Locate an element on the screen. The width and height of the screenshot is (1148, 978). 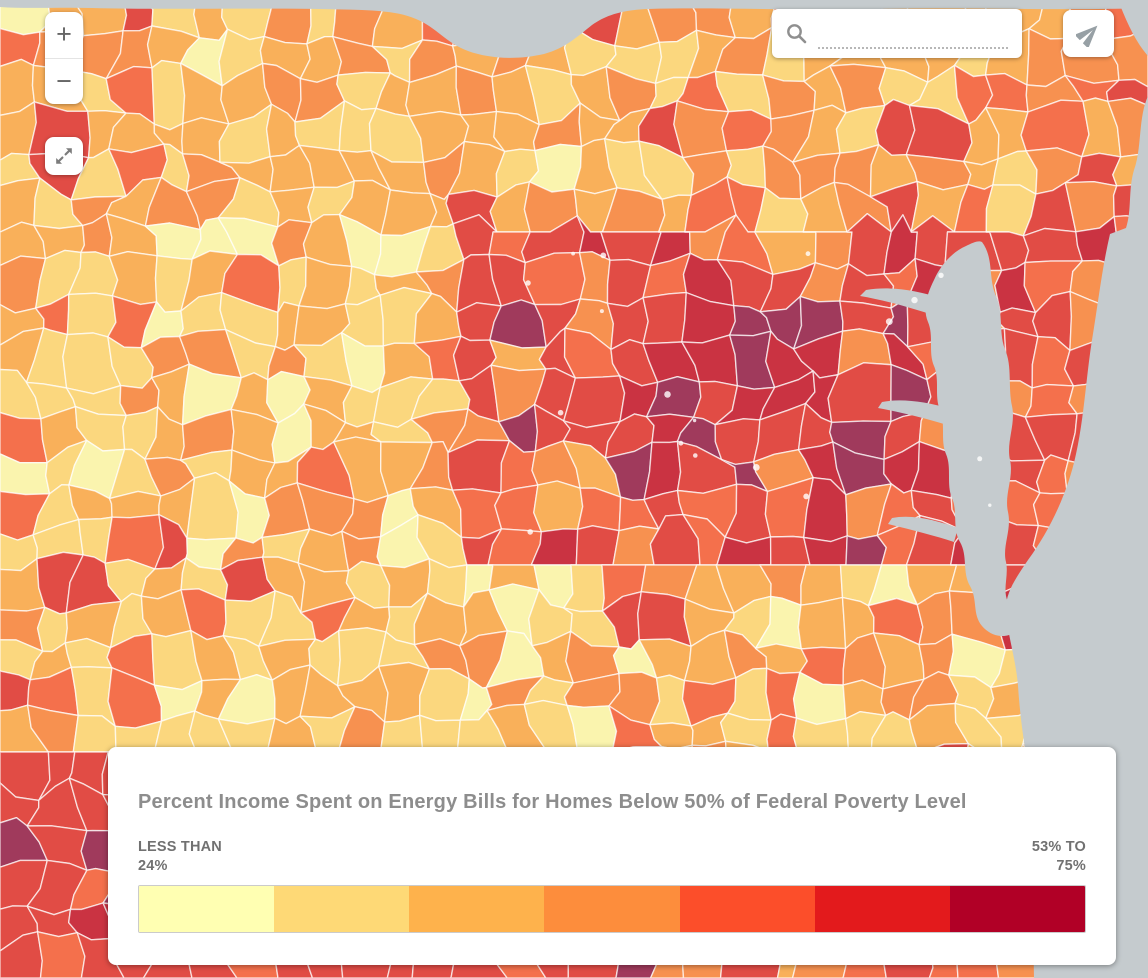
expand-arrows-icon is located at coordinates (64, 156).